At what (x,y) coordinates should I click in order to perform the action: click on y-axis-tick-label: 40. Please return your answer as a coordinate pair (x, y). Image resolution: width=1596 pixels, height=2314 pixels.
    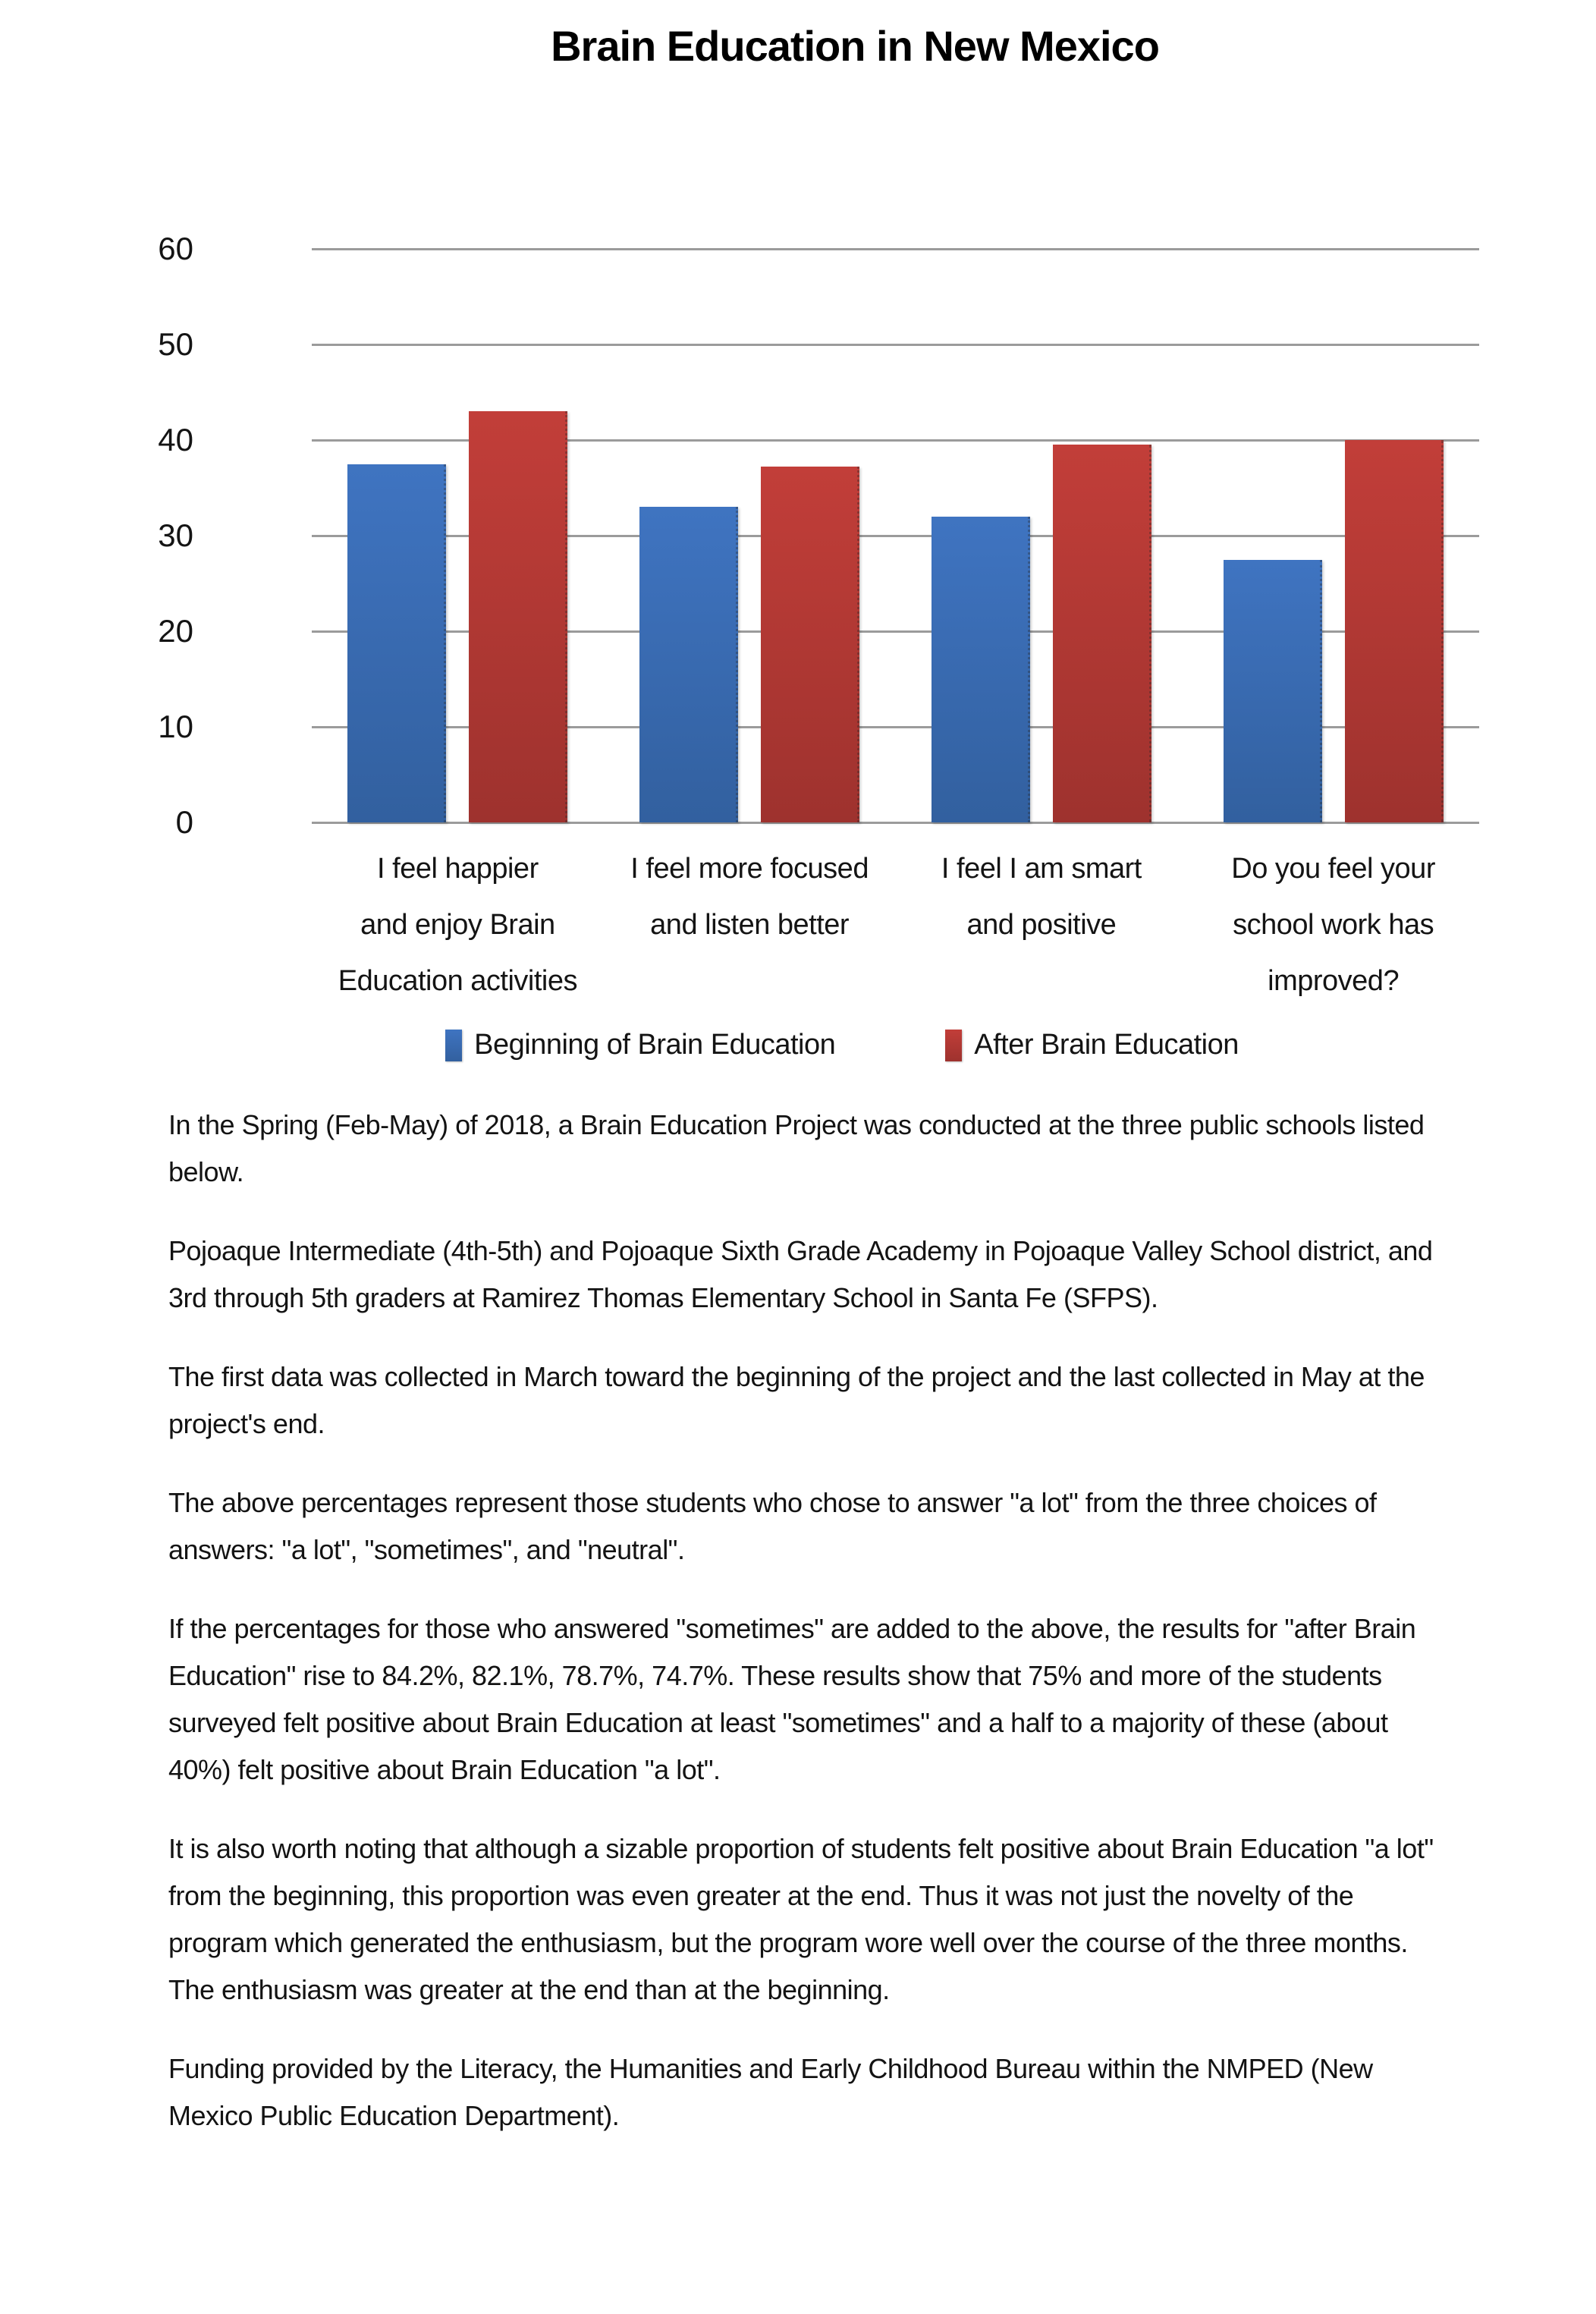
    Looking at the image, I should click on (175, 439).